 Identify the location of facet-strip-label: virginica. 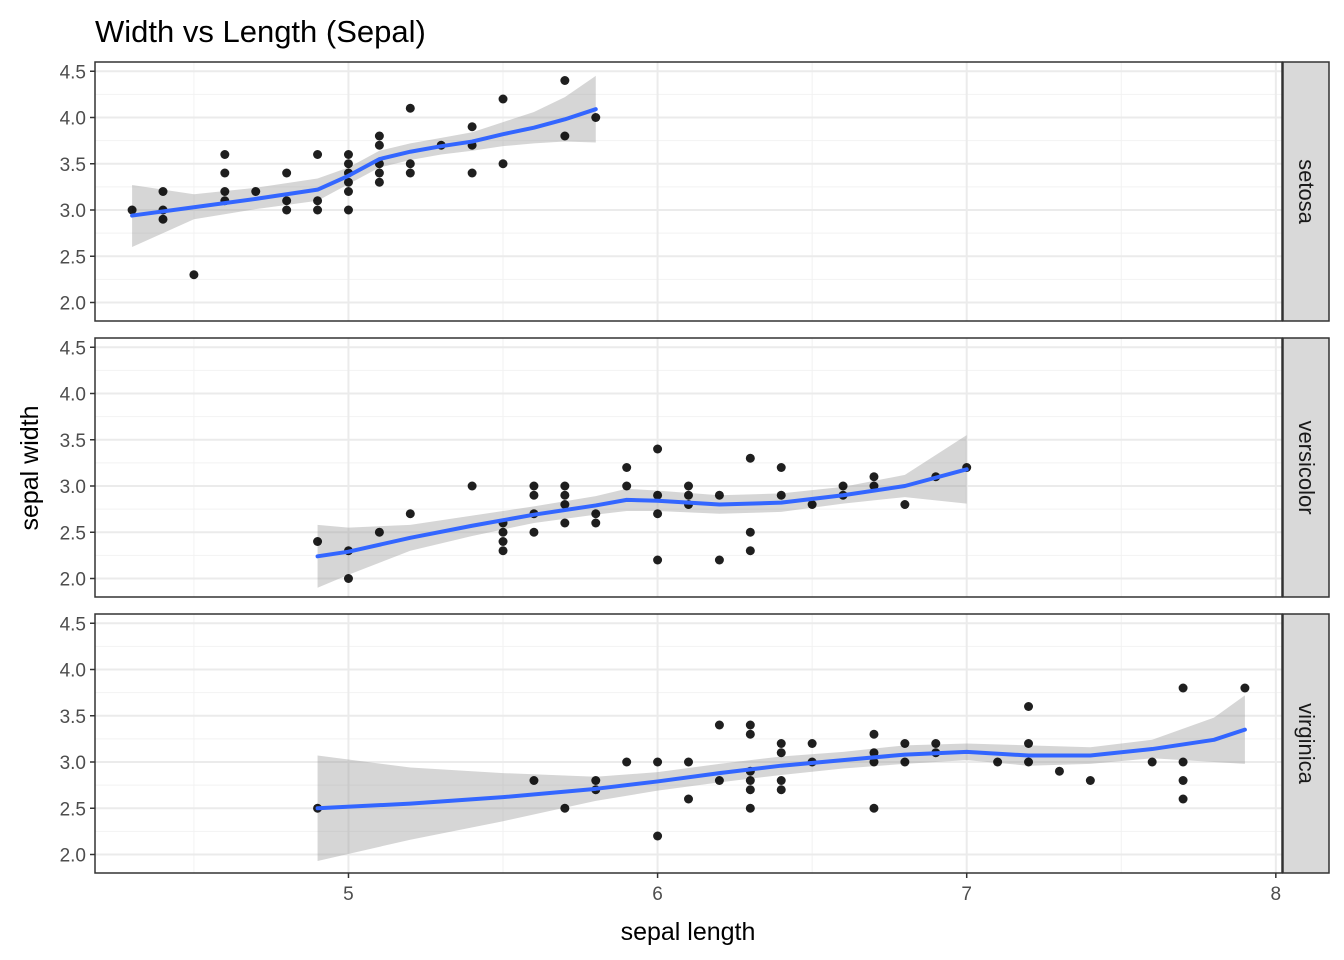
(1306, 743).